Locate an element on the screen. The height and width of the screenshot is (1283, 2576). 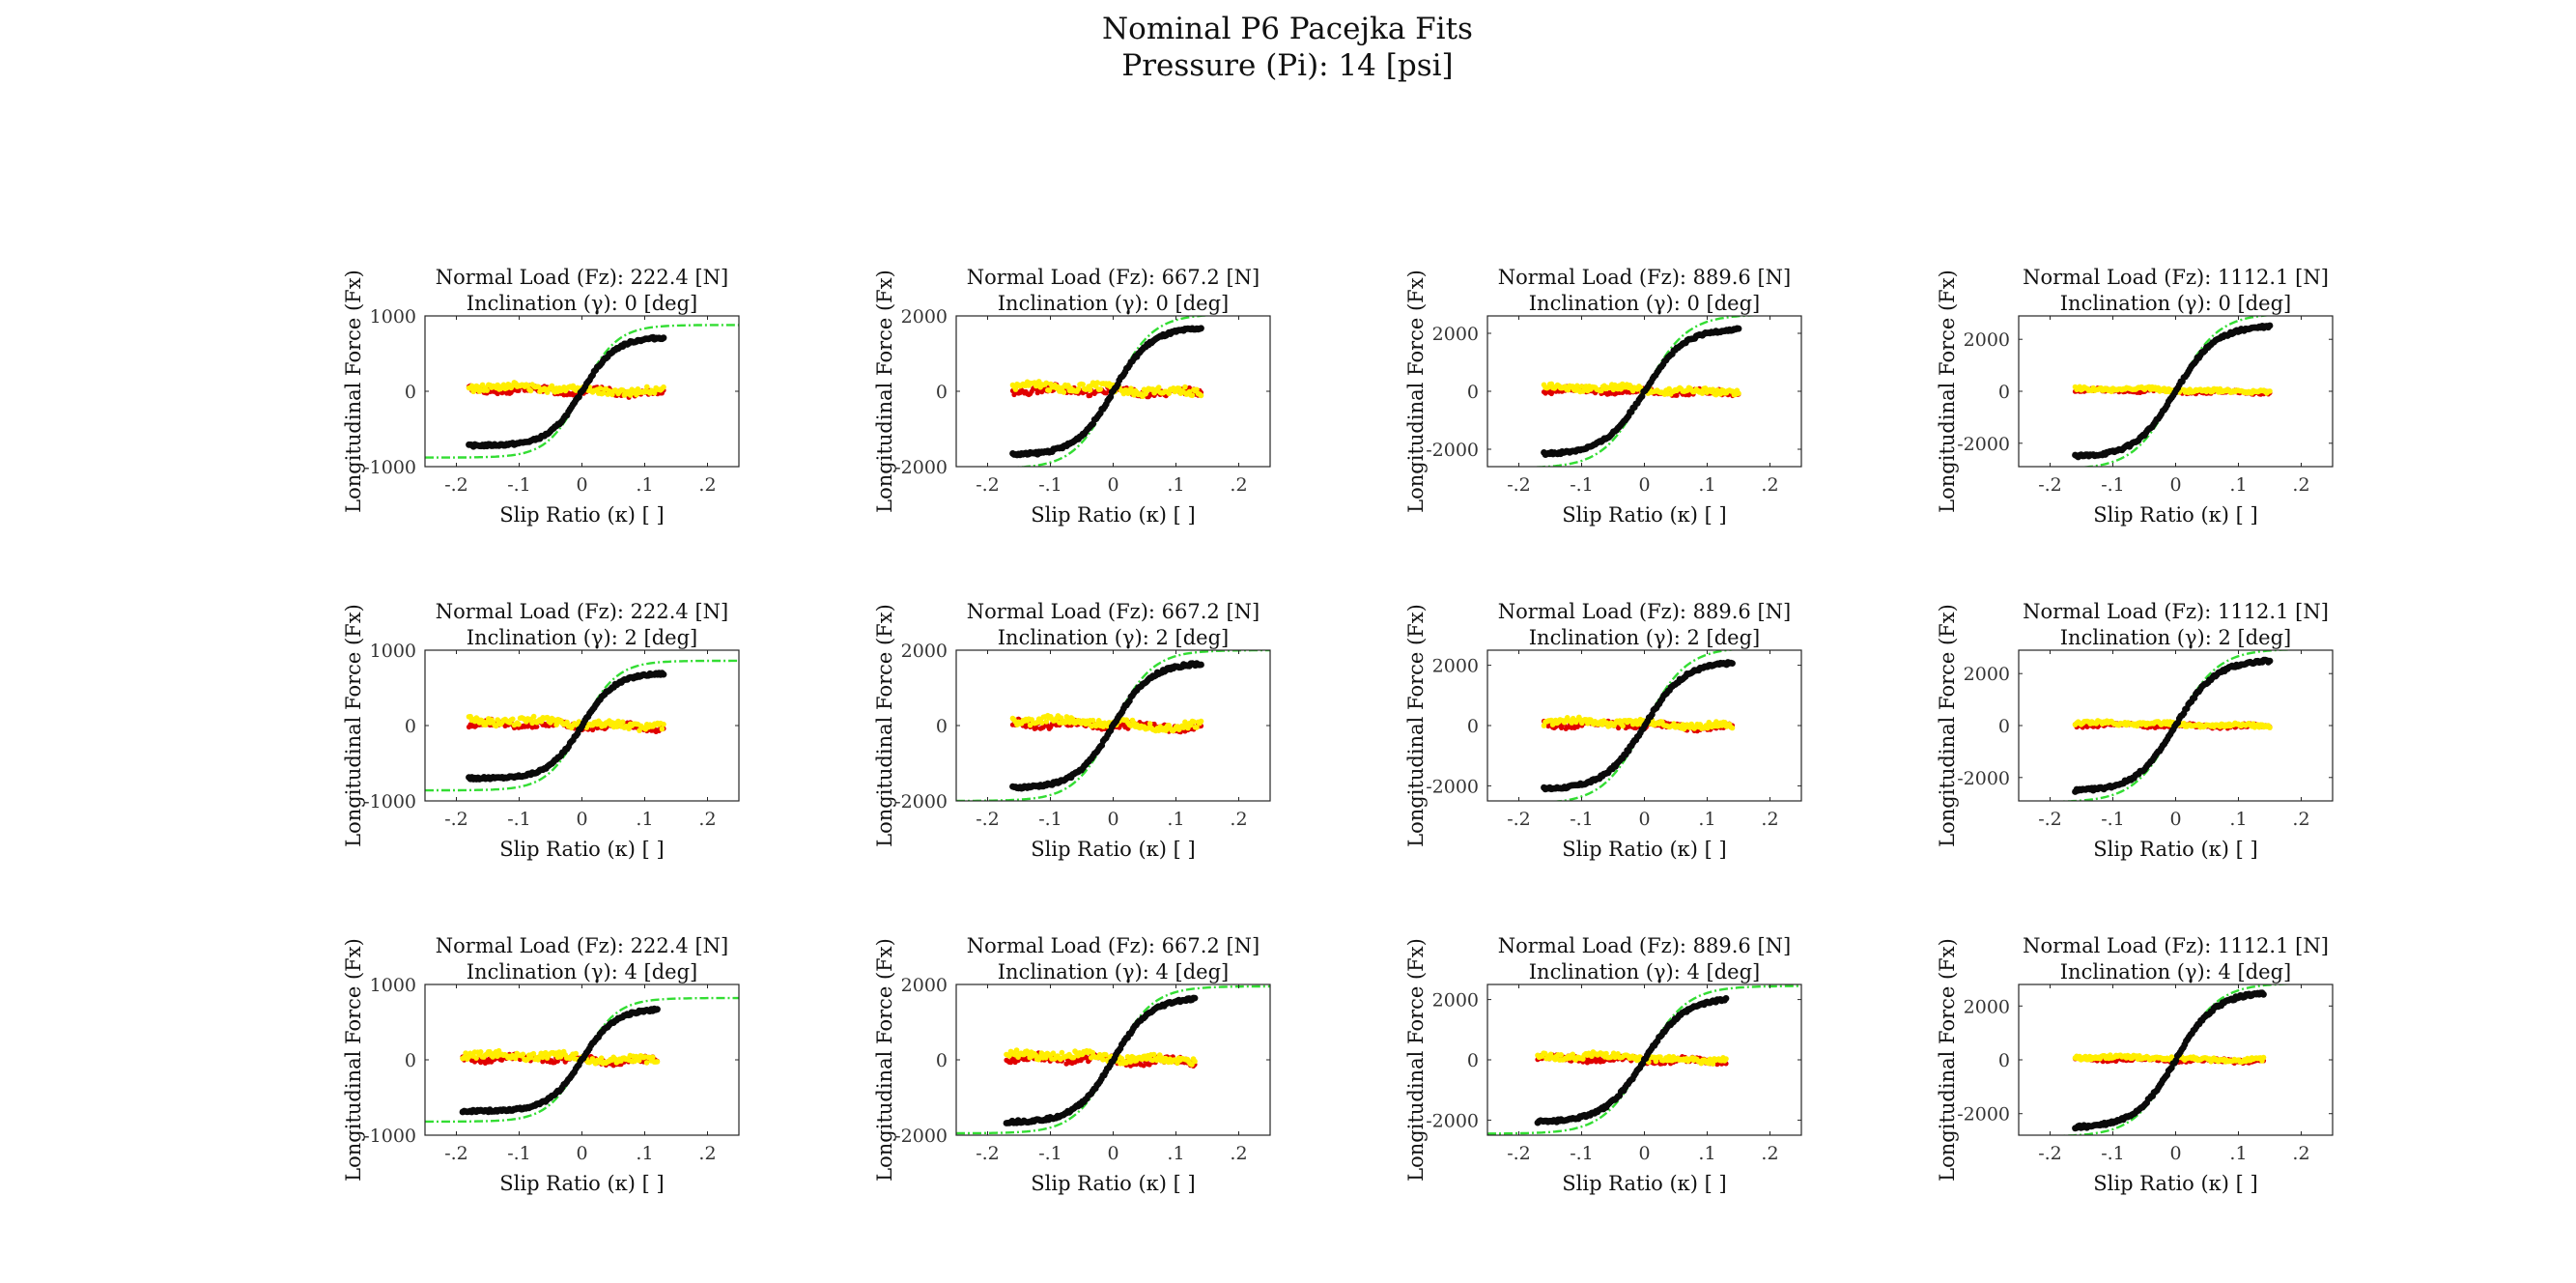
y-tick-label: 2000 is located at coordinates (1455, 666).